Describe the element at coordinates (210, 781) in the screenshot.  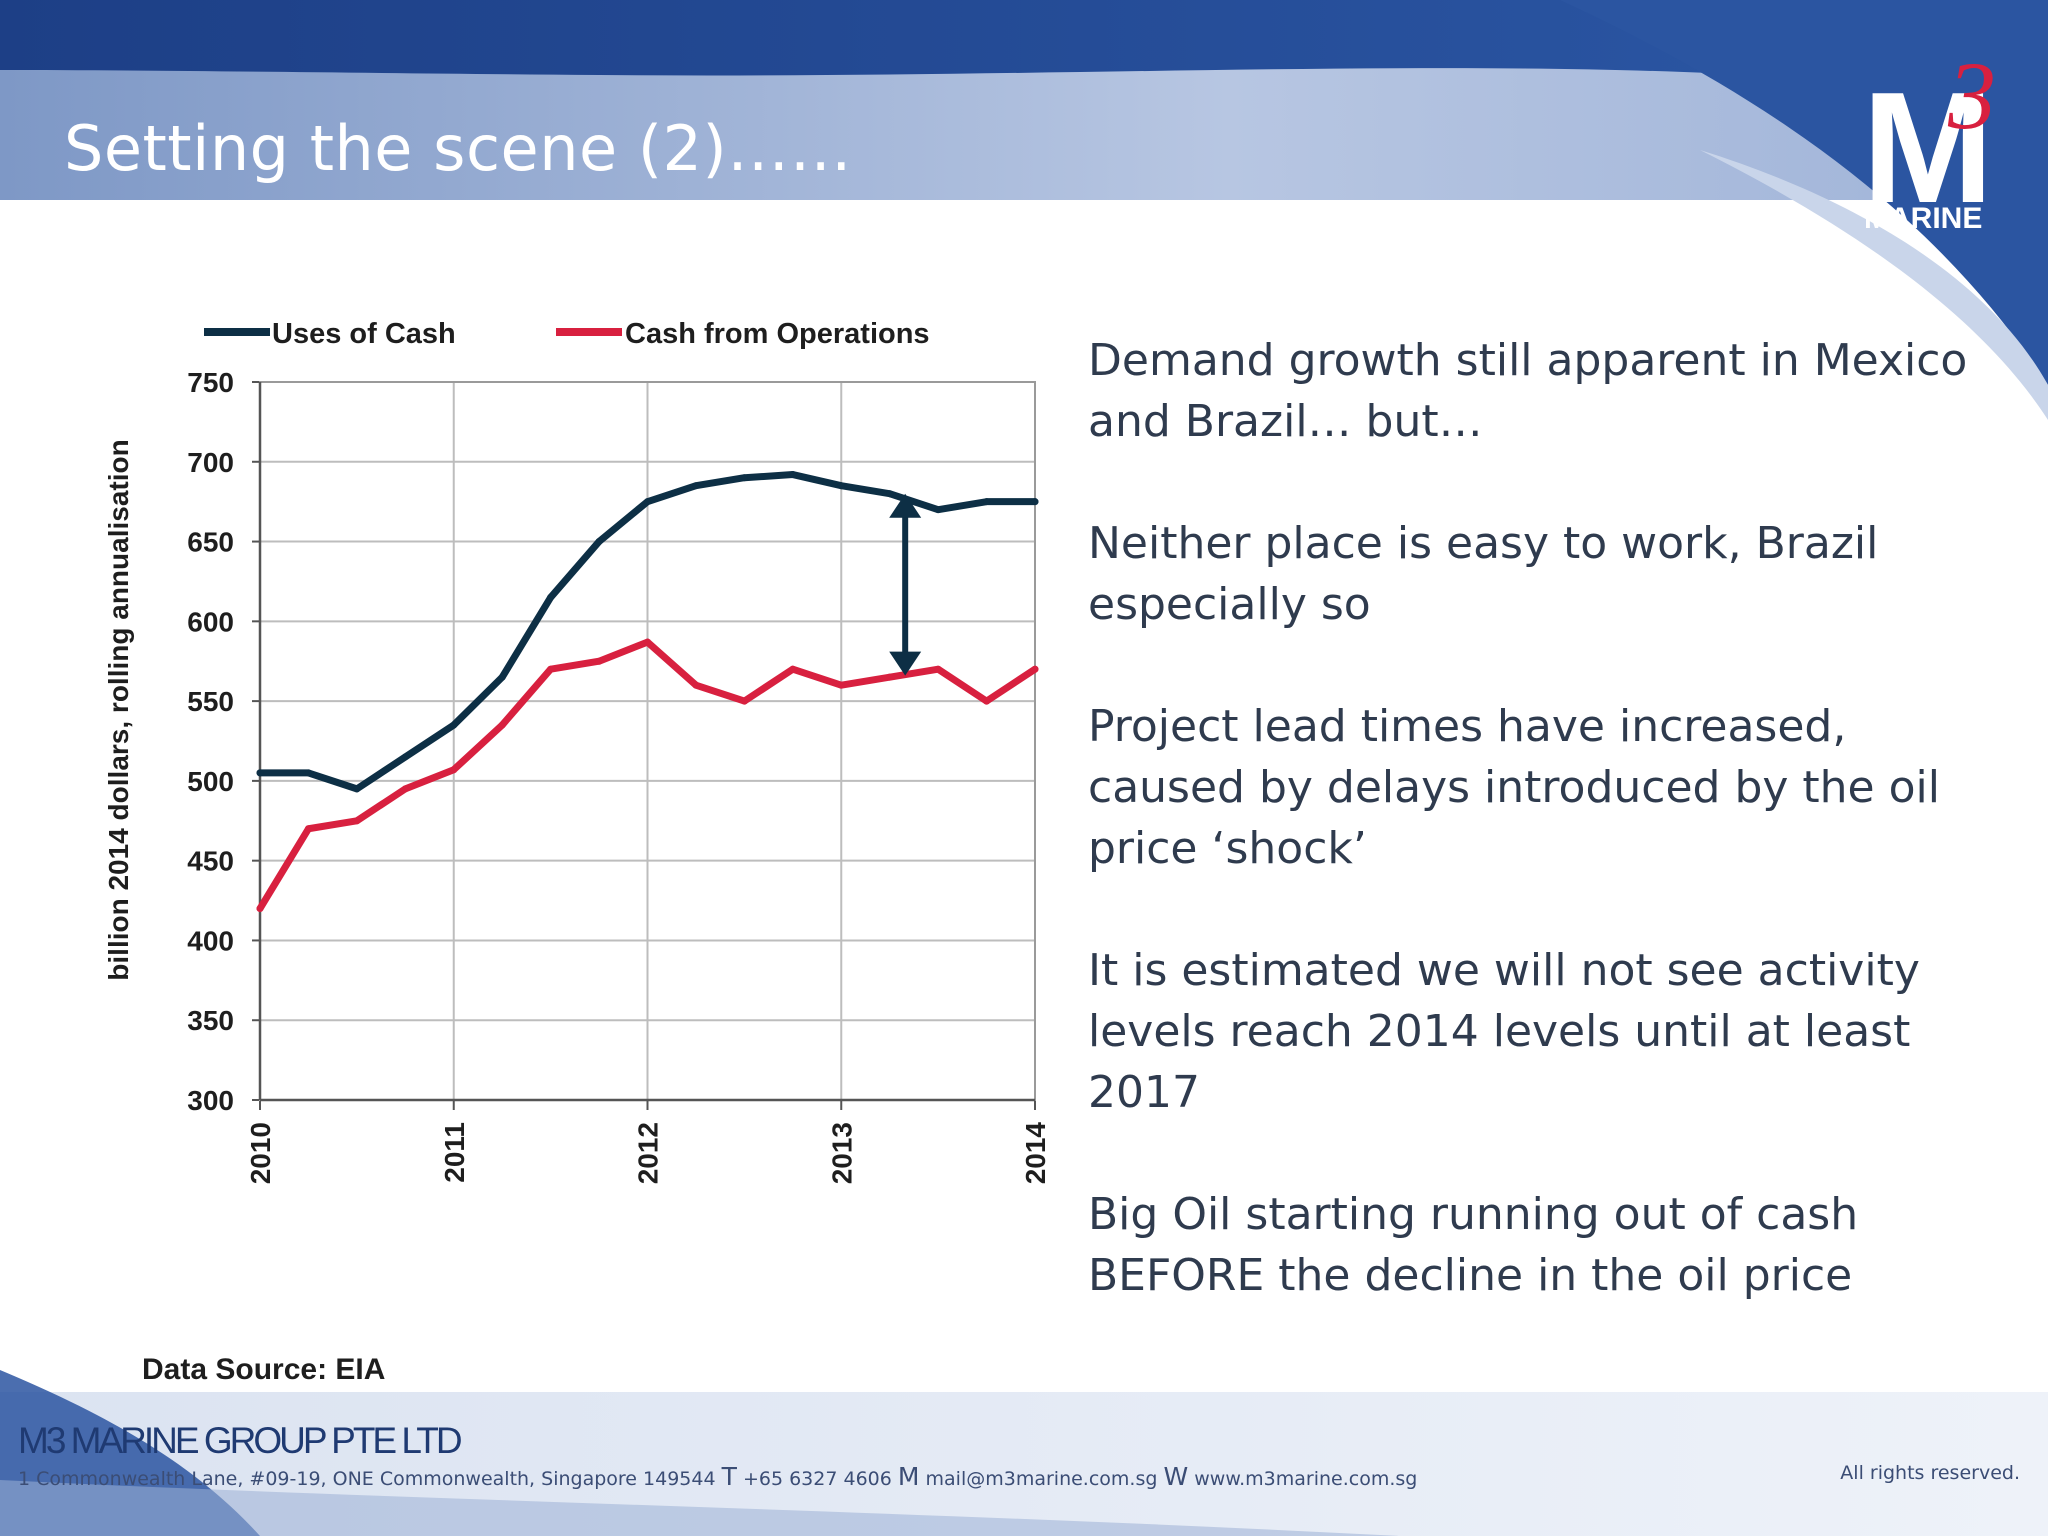
I see `y-tick-label-500: 500` at that location.